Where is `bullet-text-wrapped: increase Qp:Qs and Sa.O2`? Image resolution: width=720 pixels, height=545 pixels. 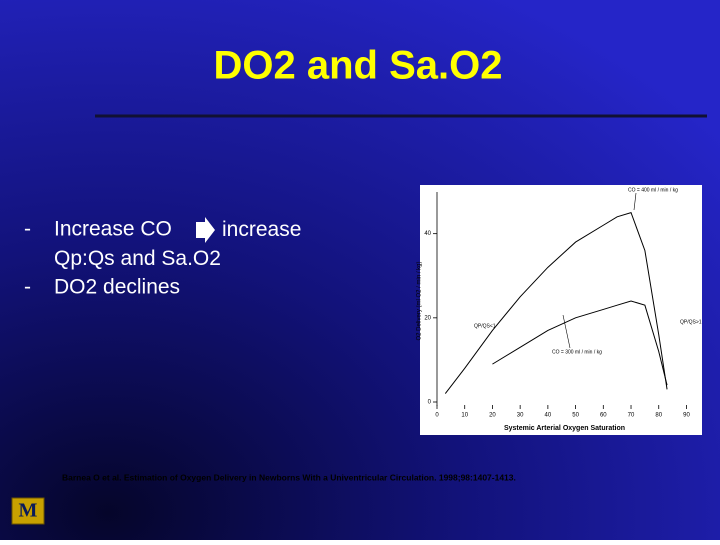
bullet-text-wrapped: increase Qp:Qs and Sa.O2 is located at coordinates (177, 244).